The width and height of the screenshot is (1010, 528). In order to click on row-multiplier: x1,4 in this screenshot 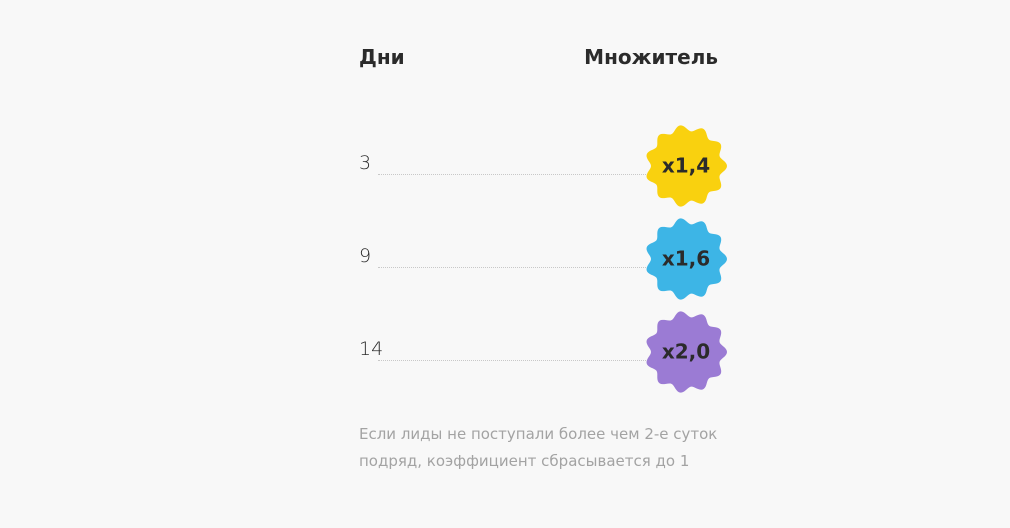, I will do `click(686, 166)`.